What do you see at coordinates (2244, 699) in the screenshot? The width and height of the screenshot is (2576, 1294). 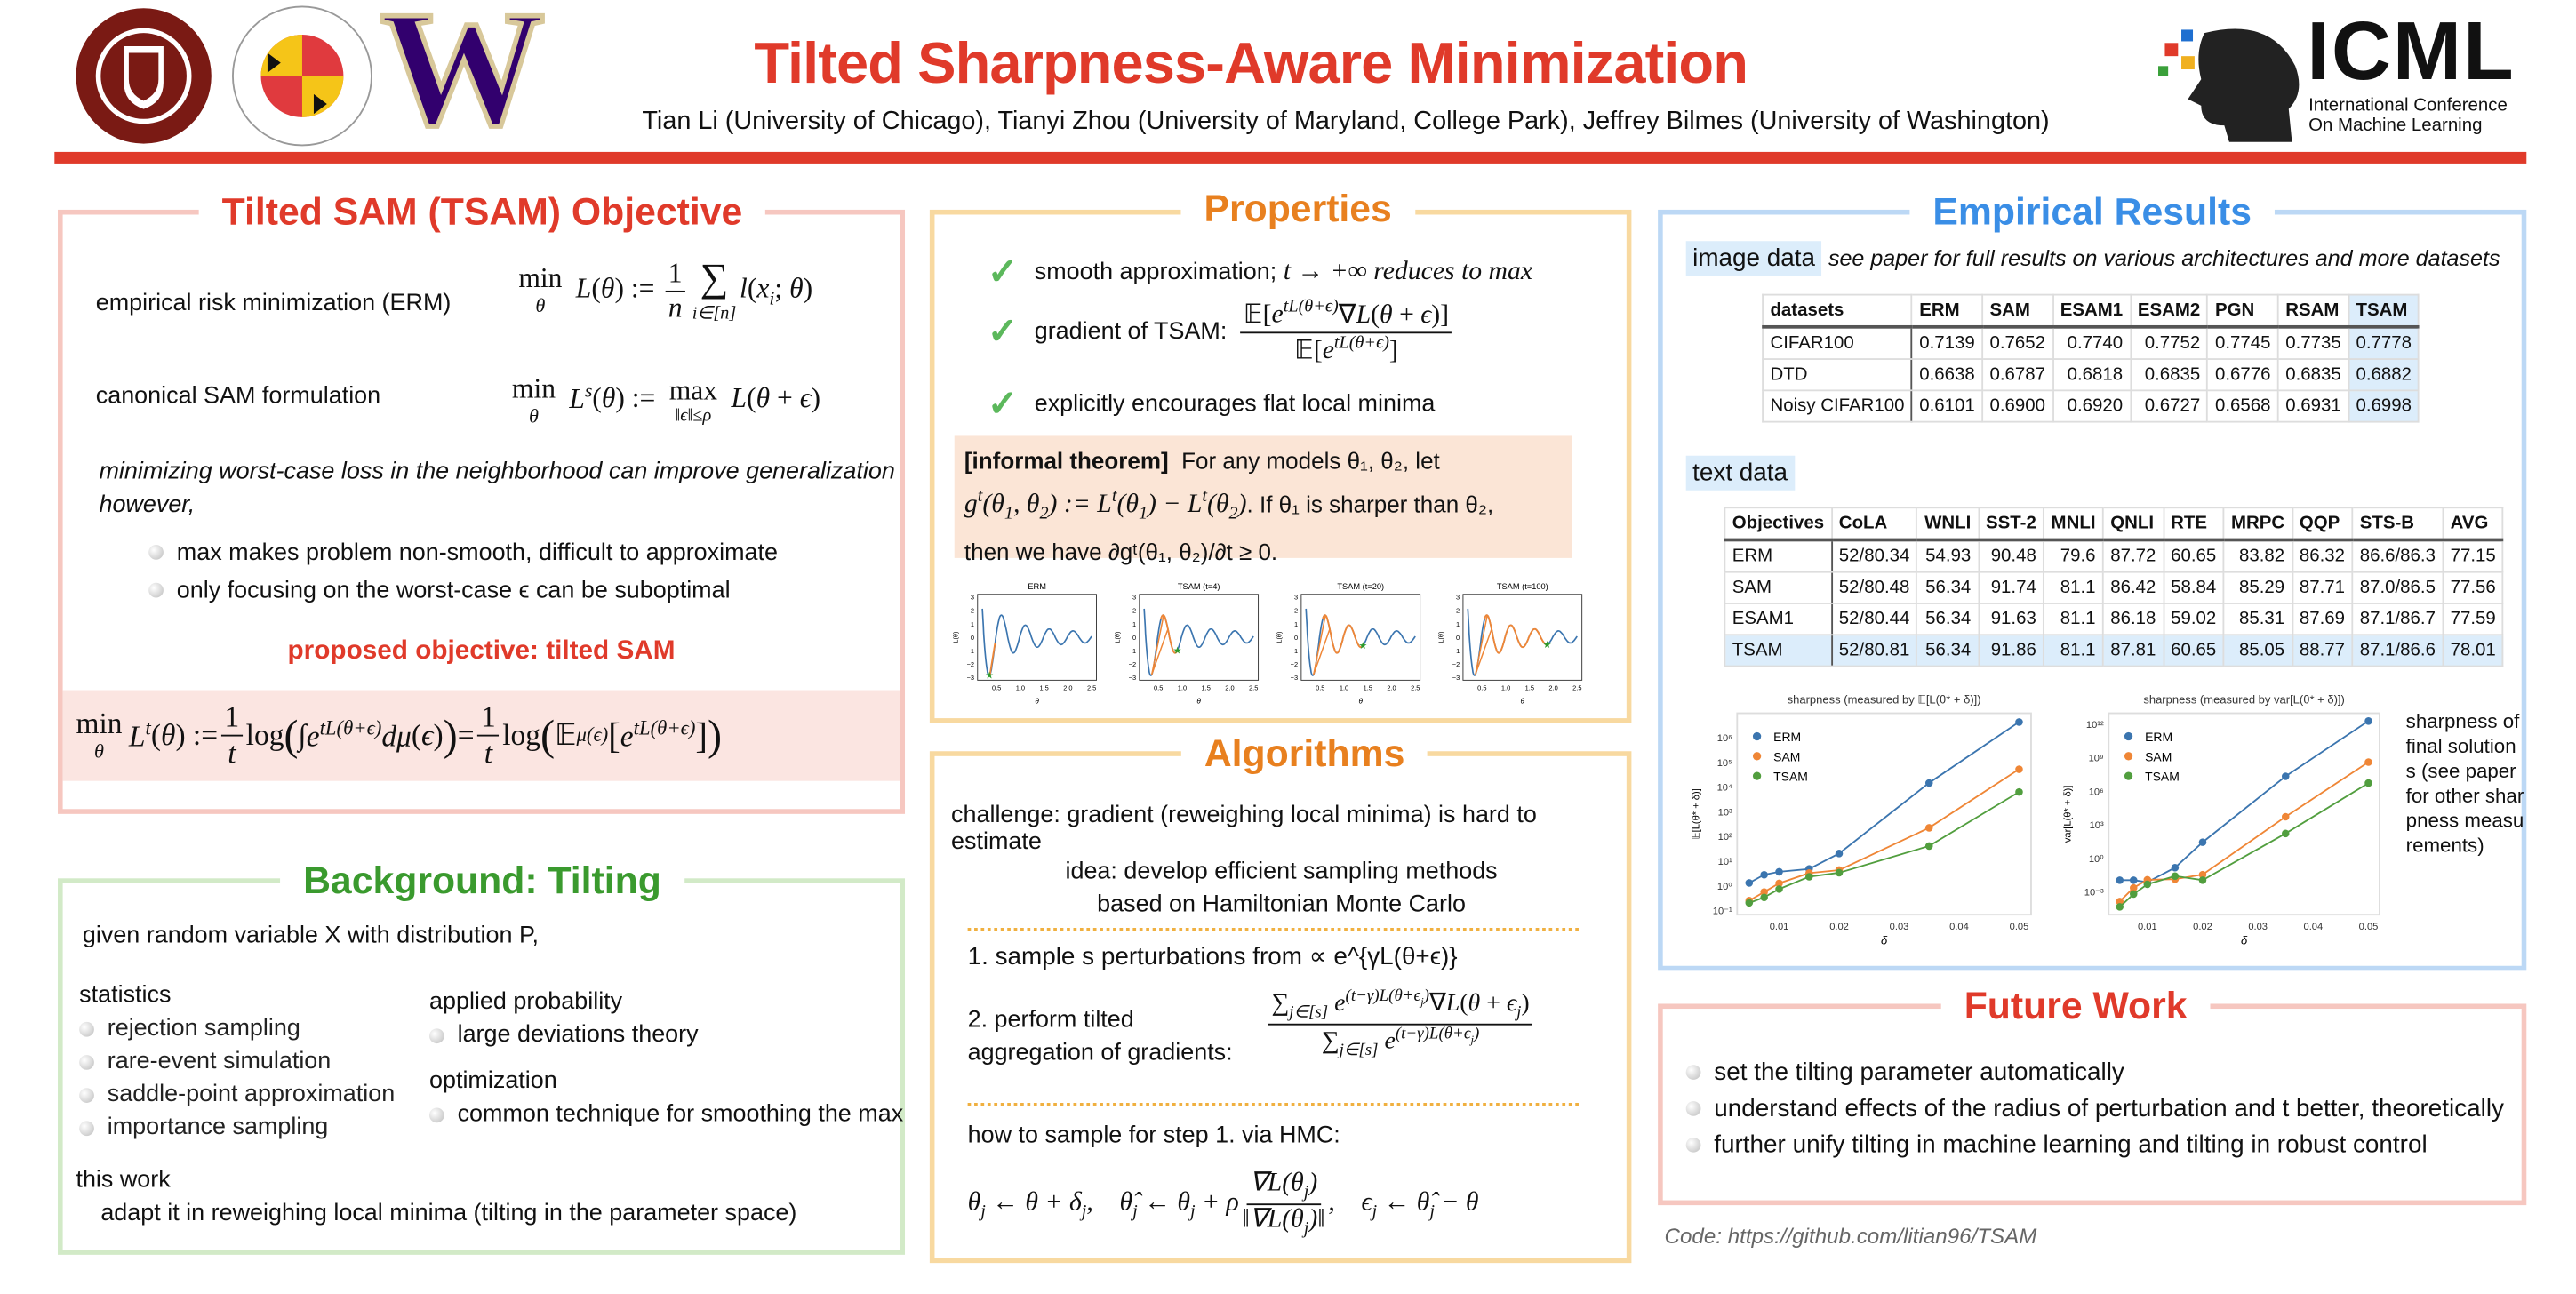 I see `chart-title: sharpness (measured by var[L(θ* + δ)])` at bounding box center [2244, 699].